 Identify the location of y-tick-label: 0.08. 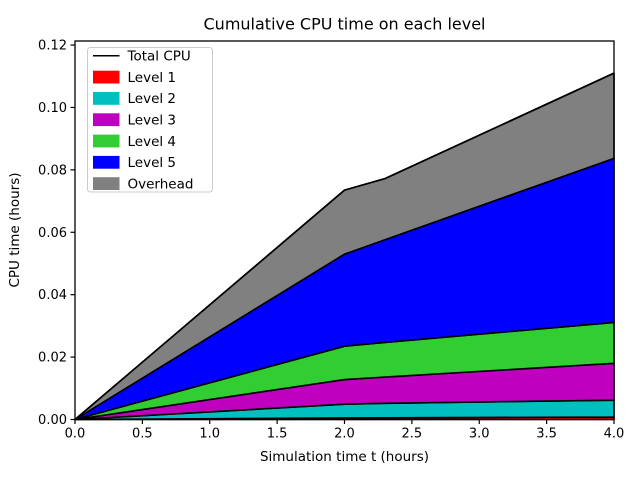
(52, 170).